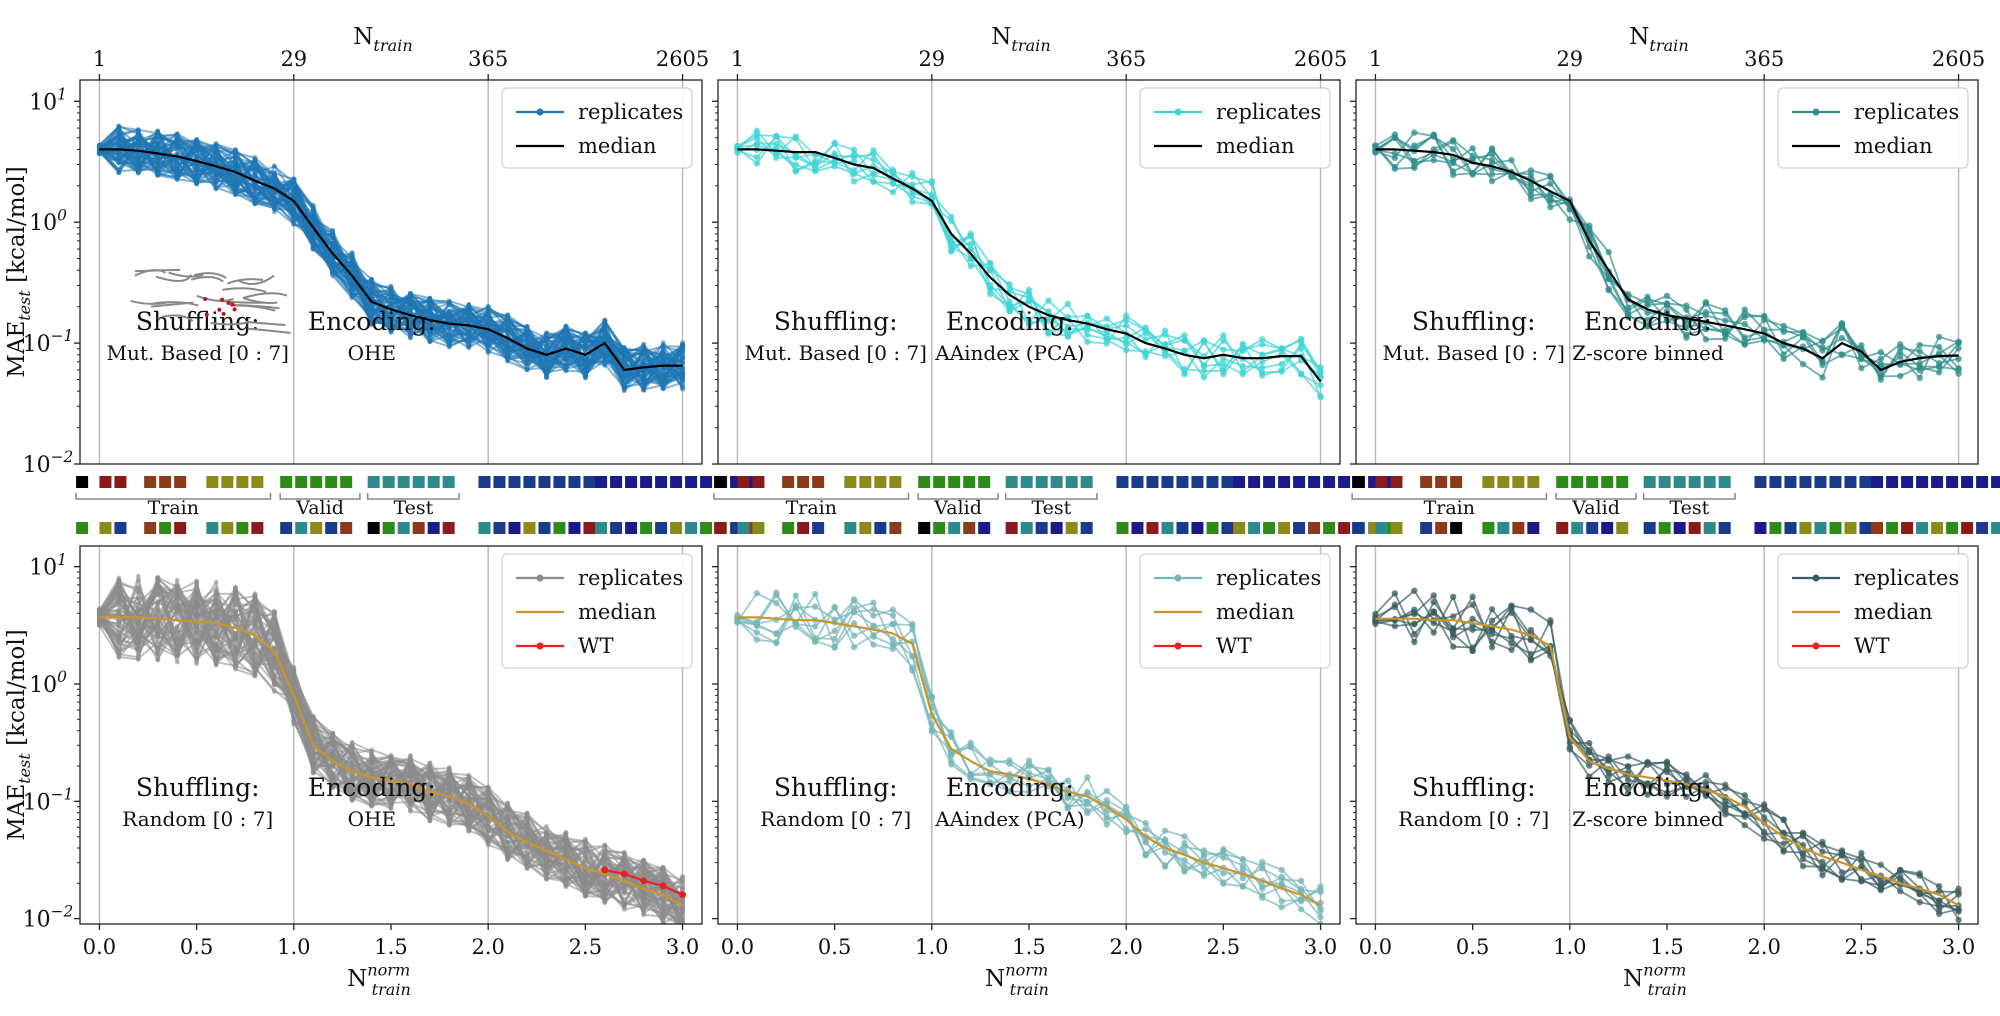 The width and height of the screenshot is (2000, 1016). What do you see at coordinates (931, 59) in the screenshot?
I see `top-tick-label: 29` at bounding box center [931, 59].